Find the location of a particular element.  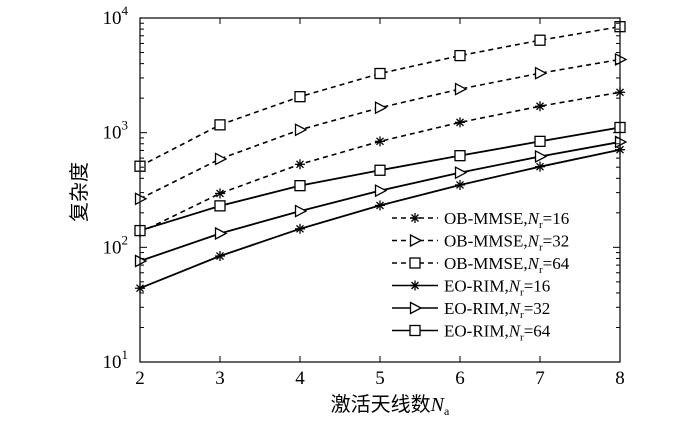

y-axis-title: 复杂度 is located at coordinates (79, 192).